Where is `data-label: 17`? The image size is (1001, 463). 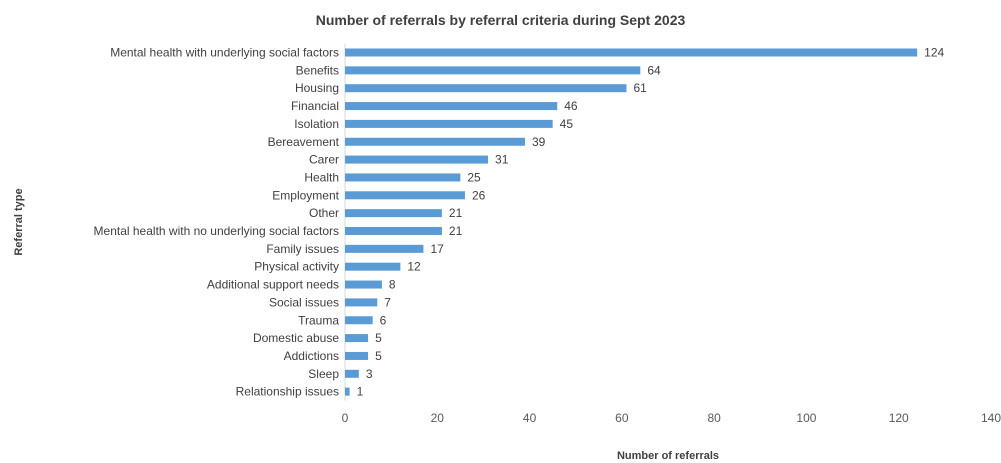 data-label: 17 is located at coordinates (437, 249).